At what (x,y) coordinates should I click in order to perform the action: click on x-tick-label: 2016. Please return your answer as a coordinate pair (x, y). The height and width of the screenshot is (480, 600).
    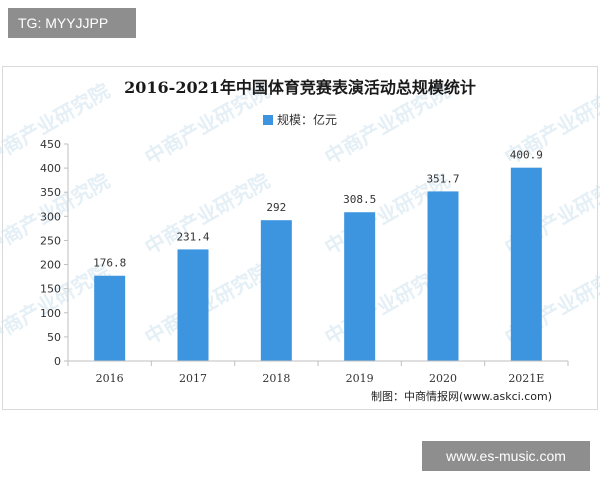
    Looking at the image, I should click on (110, 378).